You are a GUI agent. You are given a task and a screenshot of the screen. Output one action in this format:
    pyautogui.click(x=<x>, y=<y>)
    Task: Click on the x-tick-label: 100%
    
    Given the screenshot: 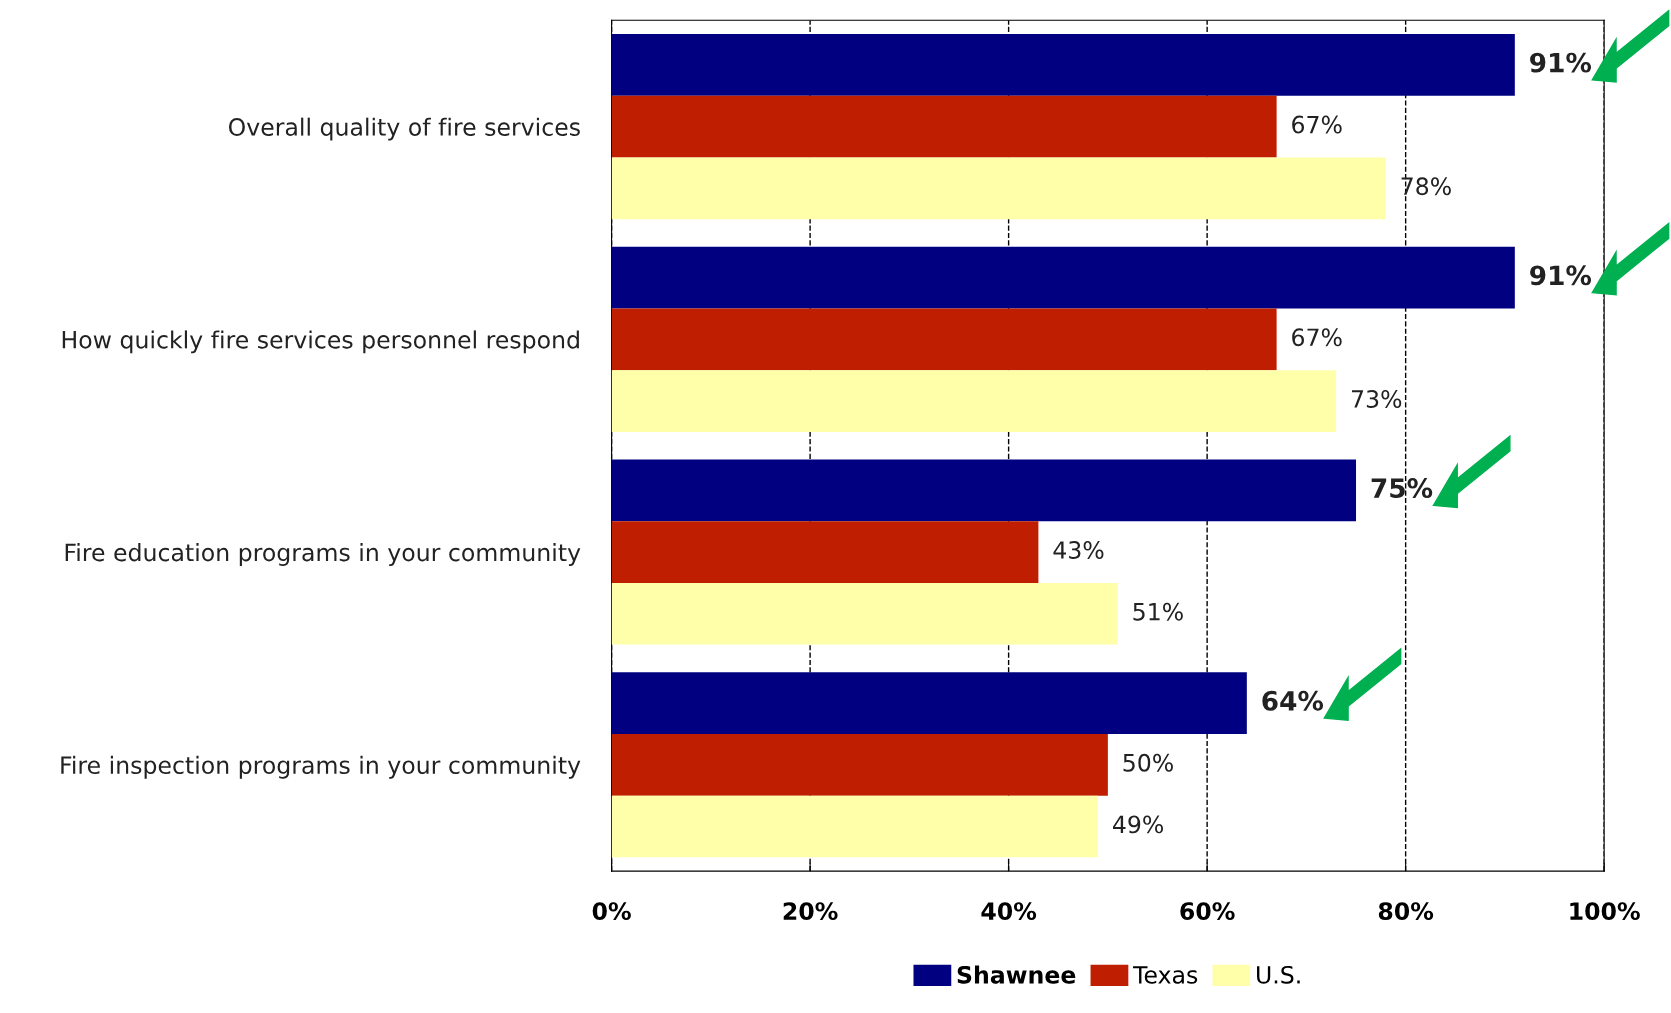 What is the action you would take?
    pyautogui.click(x=1605, y=911)
    